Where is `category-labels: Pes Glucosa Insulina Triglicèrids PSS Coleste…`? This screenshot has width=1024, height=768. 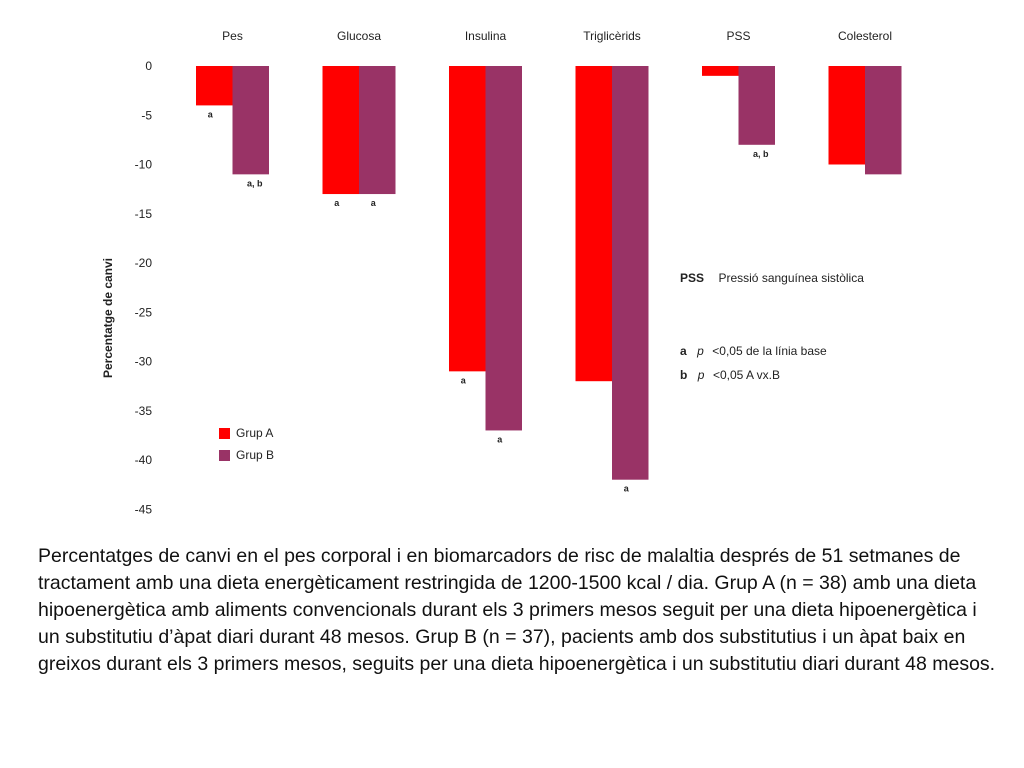 category-labels: Pes Glucosa Insulina Triglicèrids PSS Coleste… is located at coordinates (557, 36).